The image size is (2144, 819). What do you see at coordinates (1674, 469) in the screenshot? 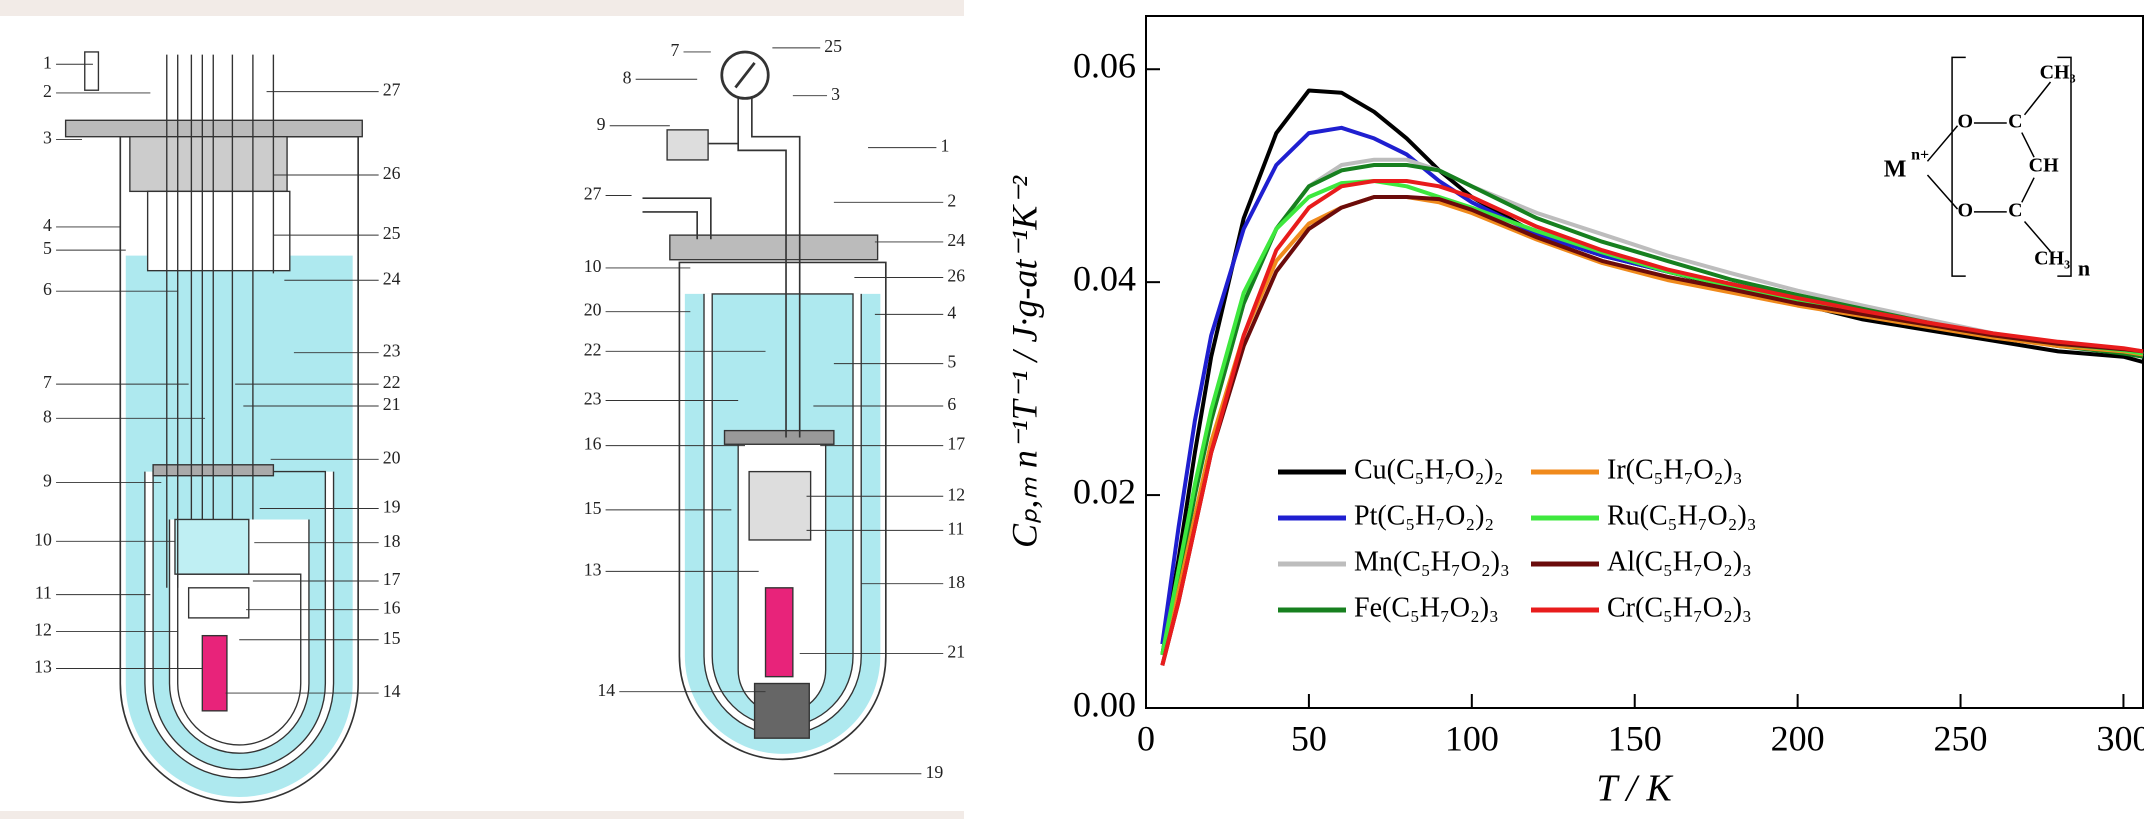
I see `legend-label: Ir(C₅H₇O₂)₃` at bounding box center [1674, 469].